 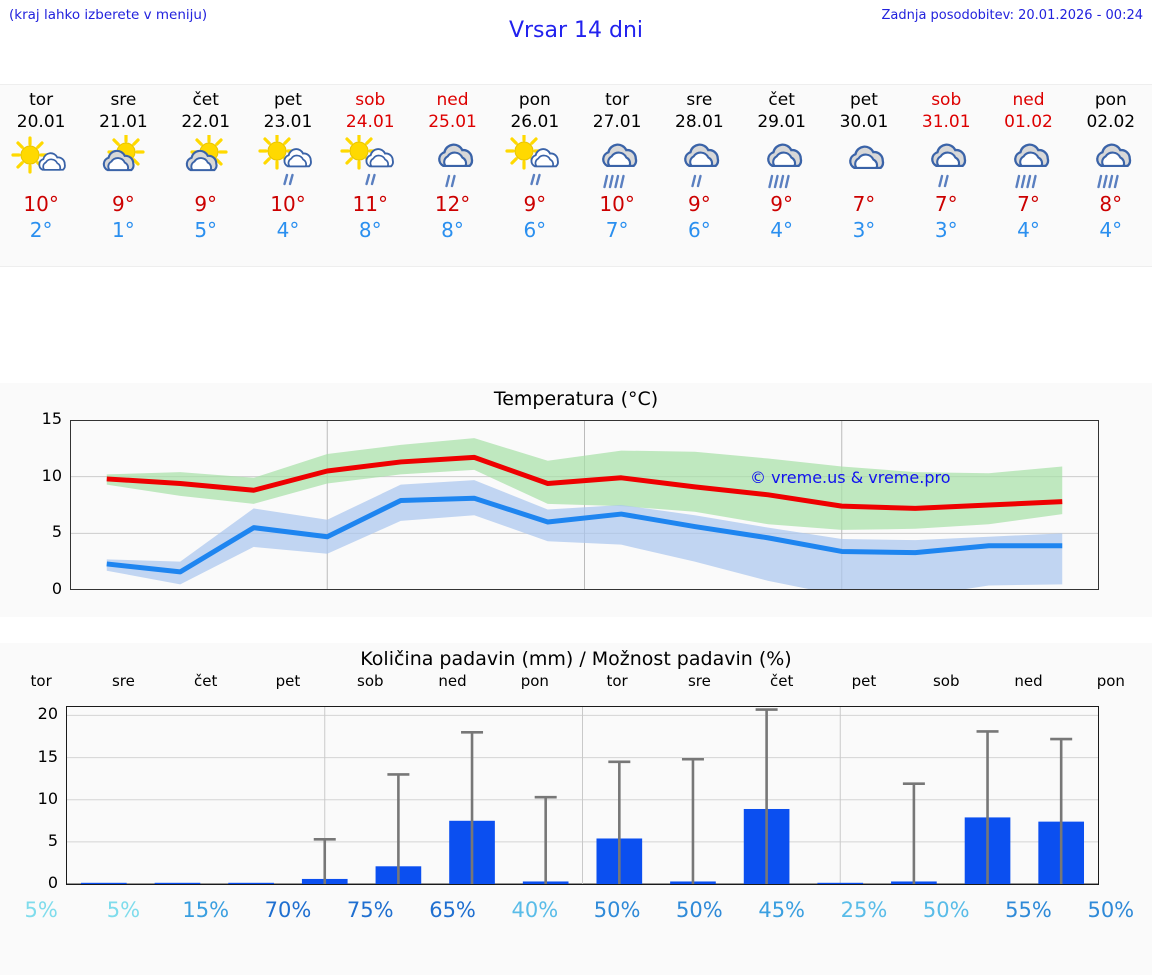 What do you see at coordinates (47, 756) in the screenshot?
I see `precipitation-y-tick: 15` at bounding box center [47, 756].